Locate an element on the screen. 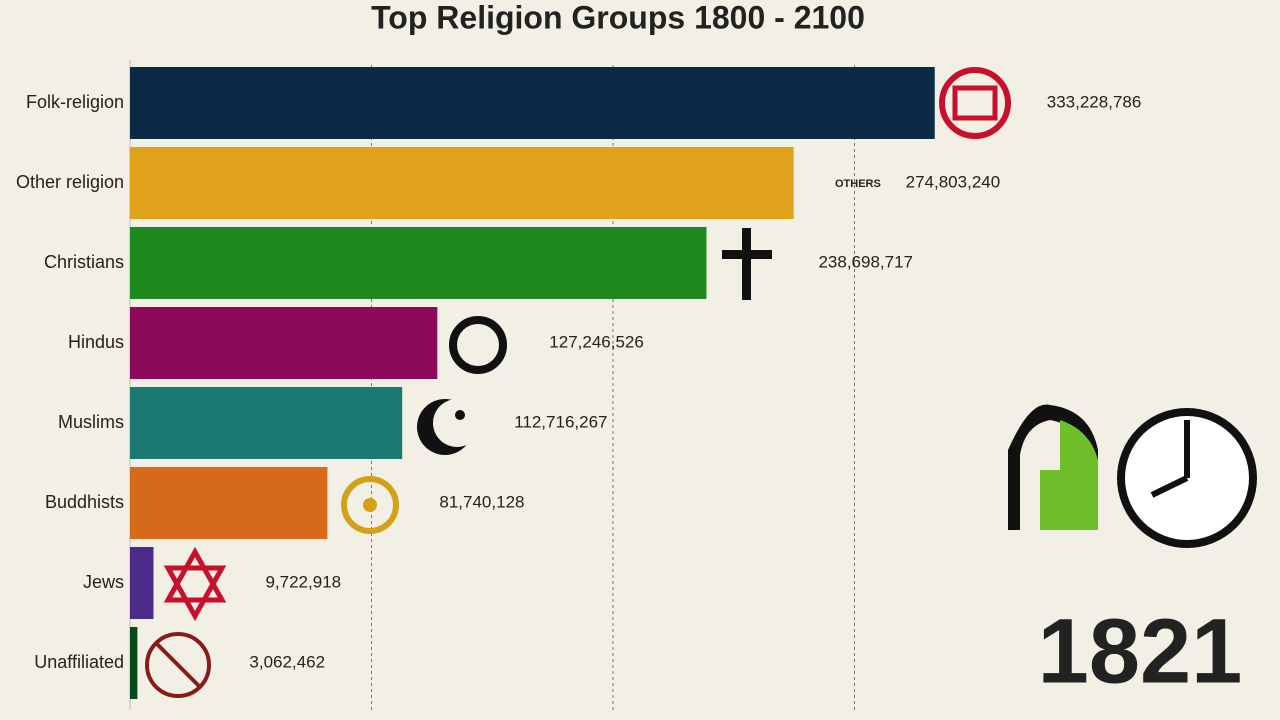 This screenshot has height=720, width=1280. unaffiliated-icon is located at coordinates (178, 665).